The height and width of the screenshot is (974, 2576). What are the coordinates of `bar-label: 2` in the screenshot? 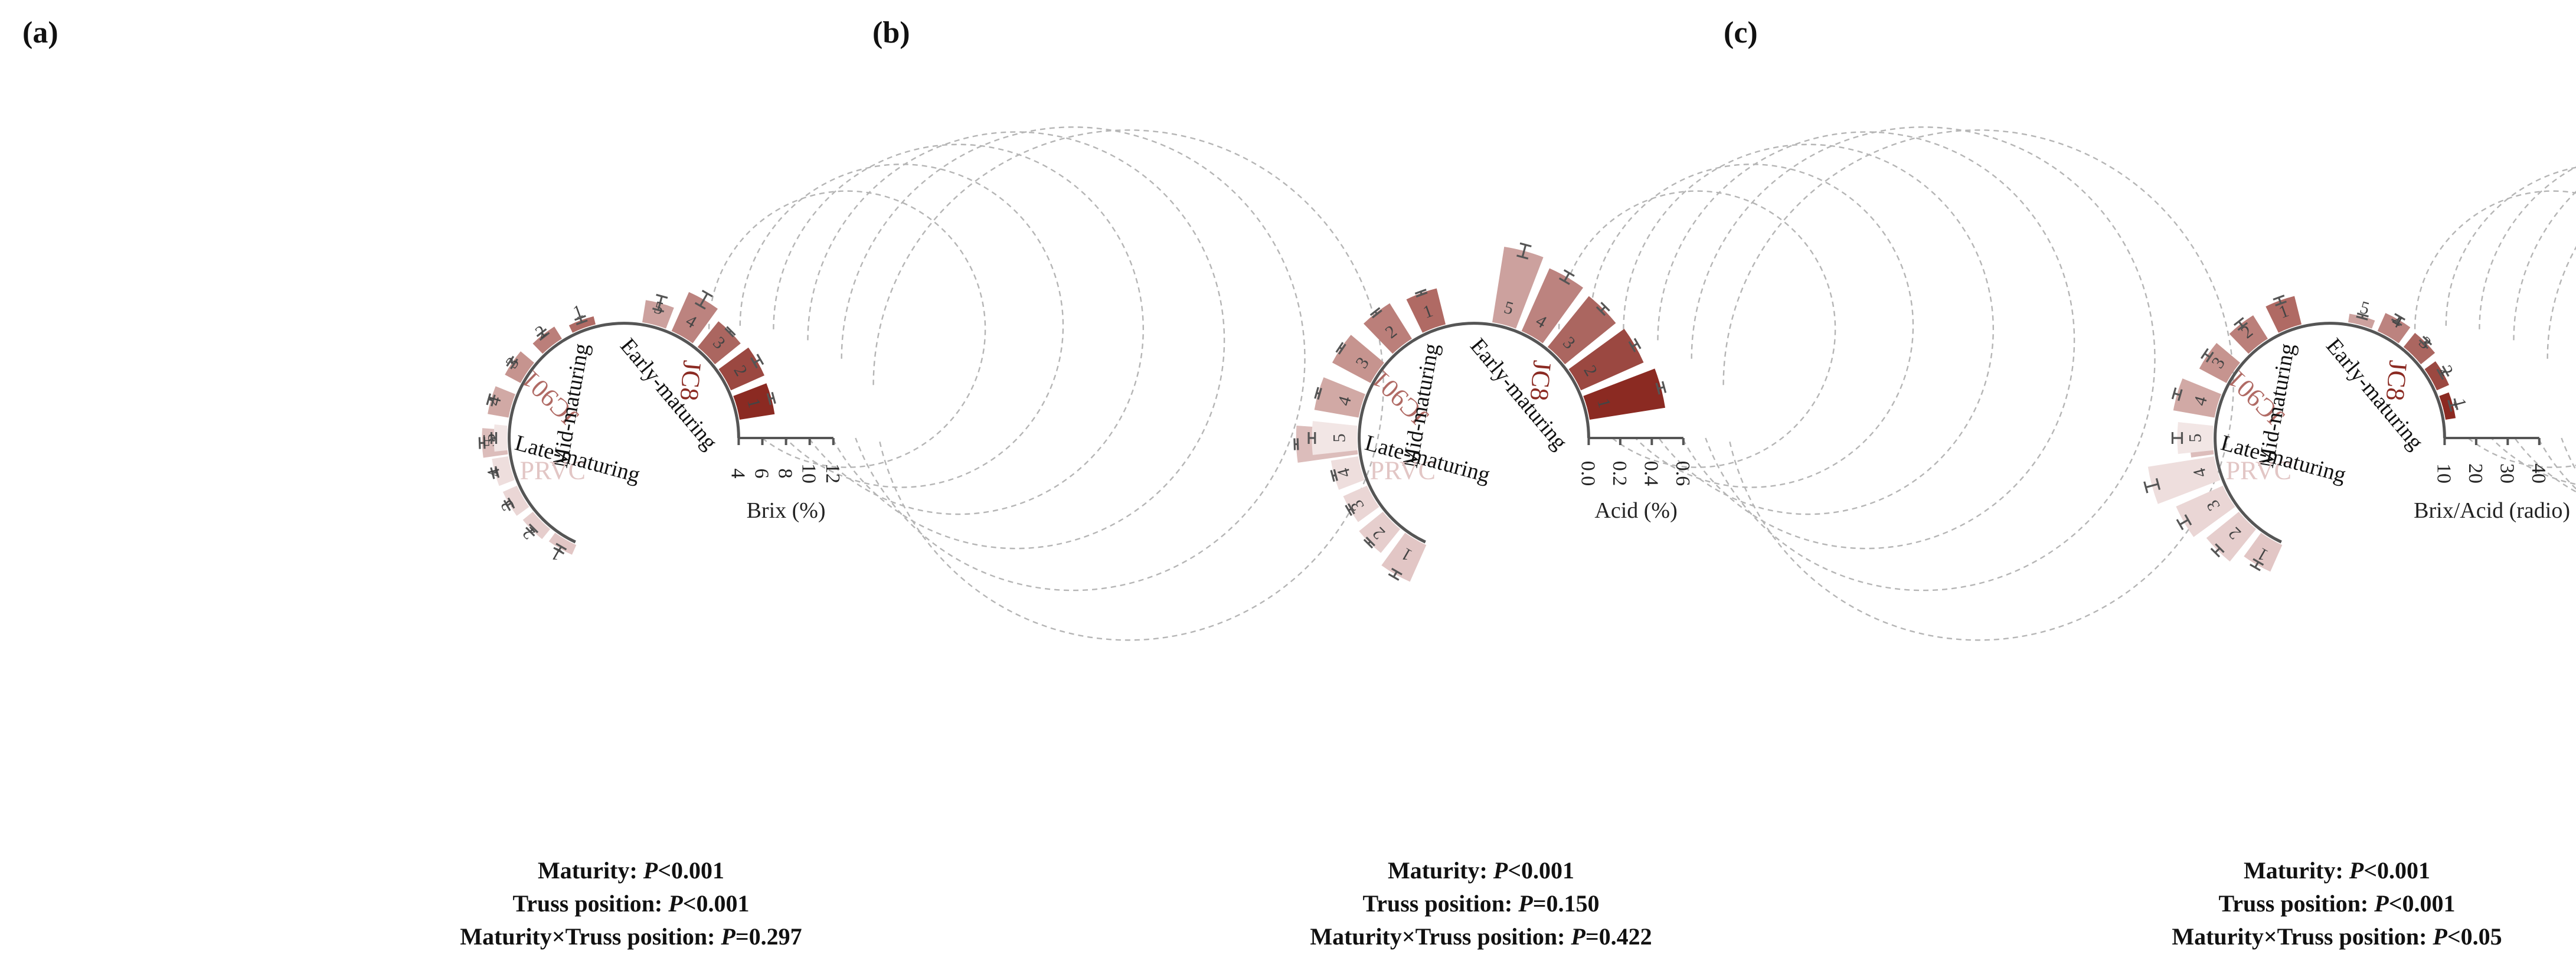 It's located at (2446, 370).